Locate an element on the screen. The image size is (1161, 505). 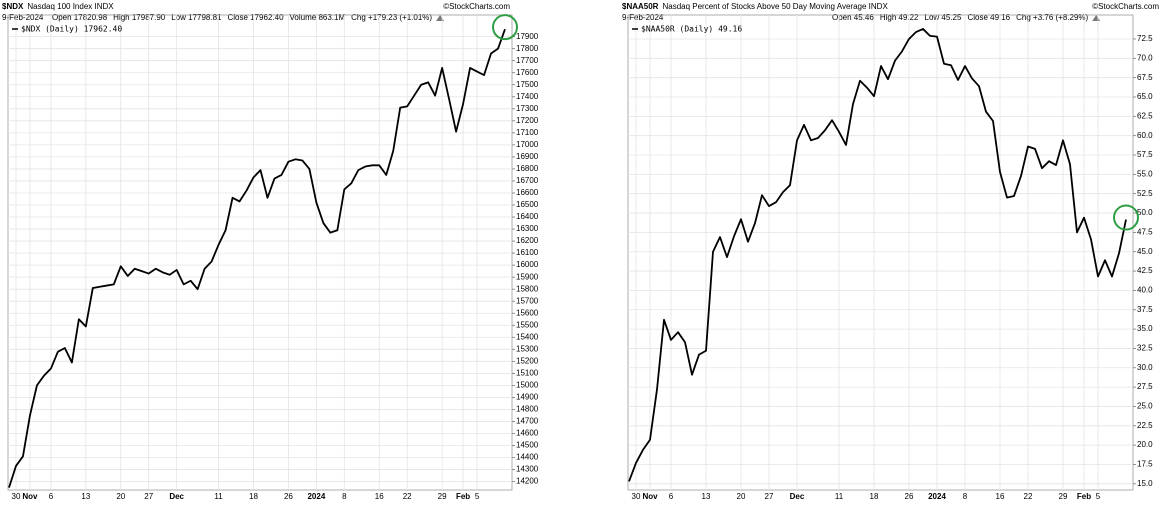
y-tick-label: 72.5 is located at coordinates (1145, 38).